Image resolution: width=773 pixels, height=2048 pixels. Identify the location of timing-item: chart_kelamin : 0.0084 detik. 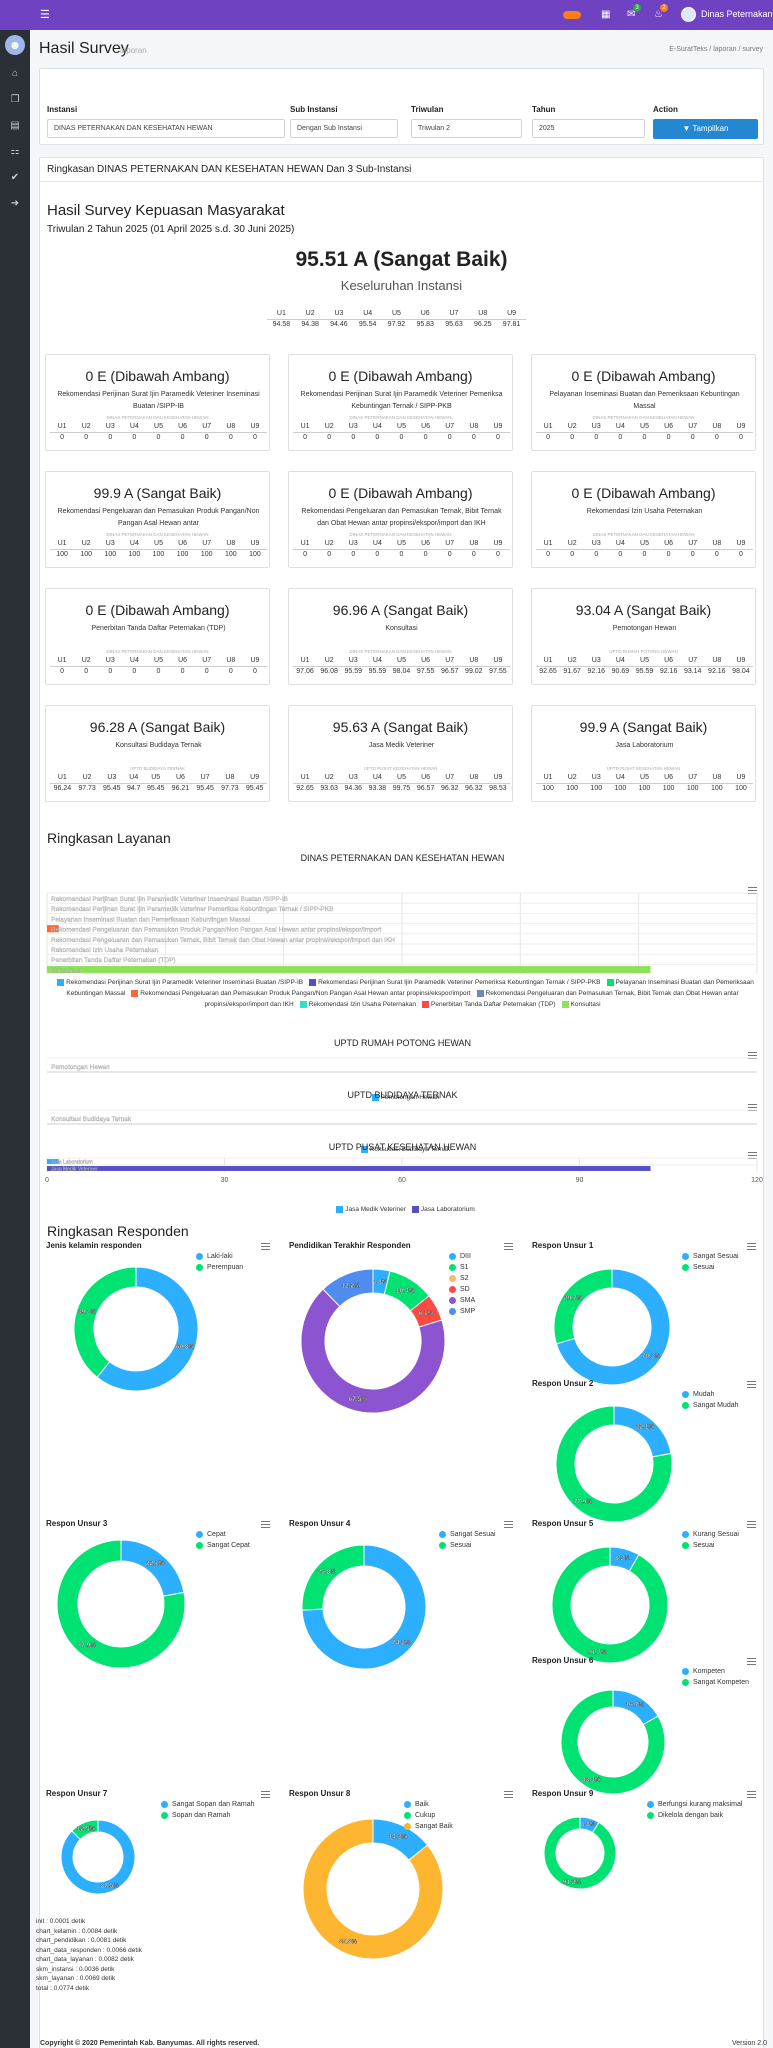
(89, 1932).